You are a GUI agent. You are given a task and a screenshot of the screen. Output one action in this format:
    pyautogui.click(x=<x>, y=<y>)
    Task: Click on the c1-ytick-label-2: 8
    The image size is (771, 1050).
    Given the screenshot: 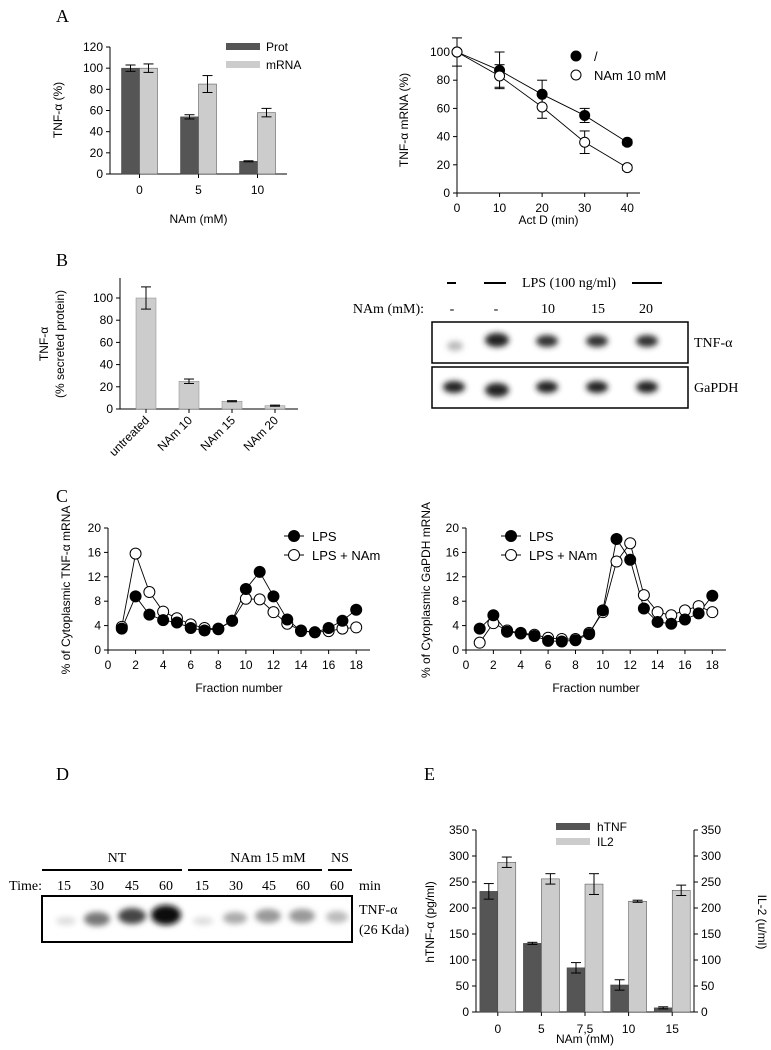 What is the action you would take?
    pyautogui.click(x=97, y=601)
    